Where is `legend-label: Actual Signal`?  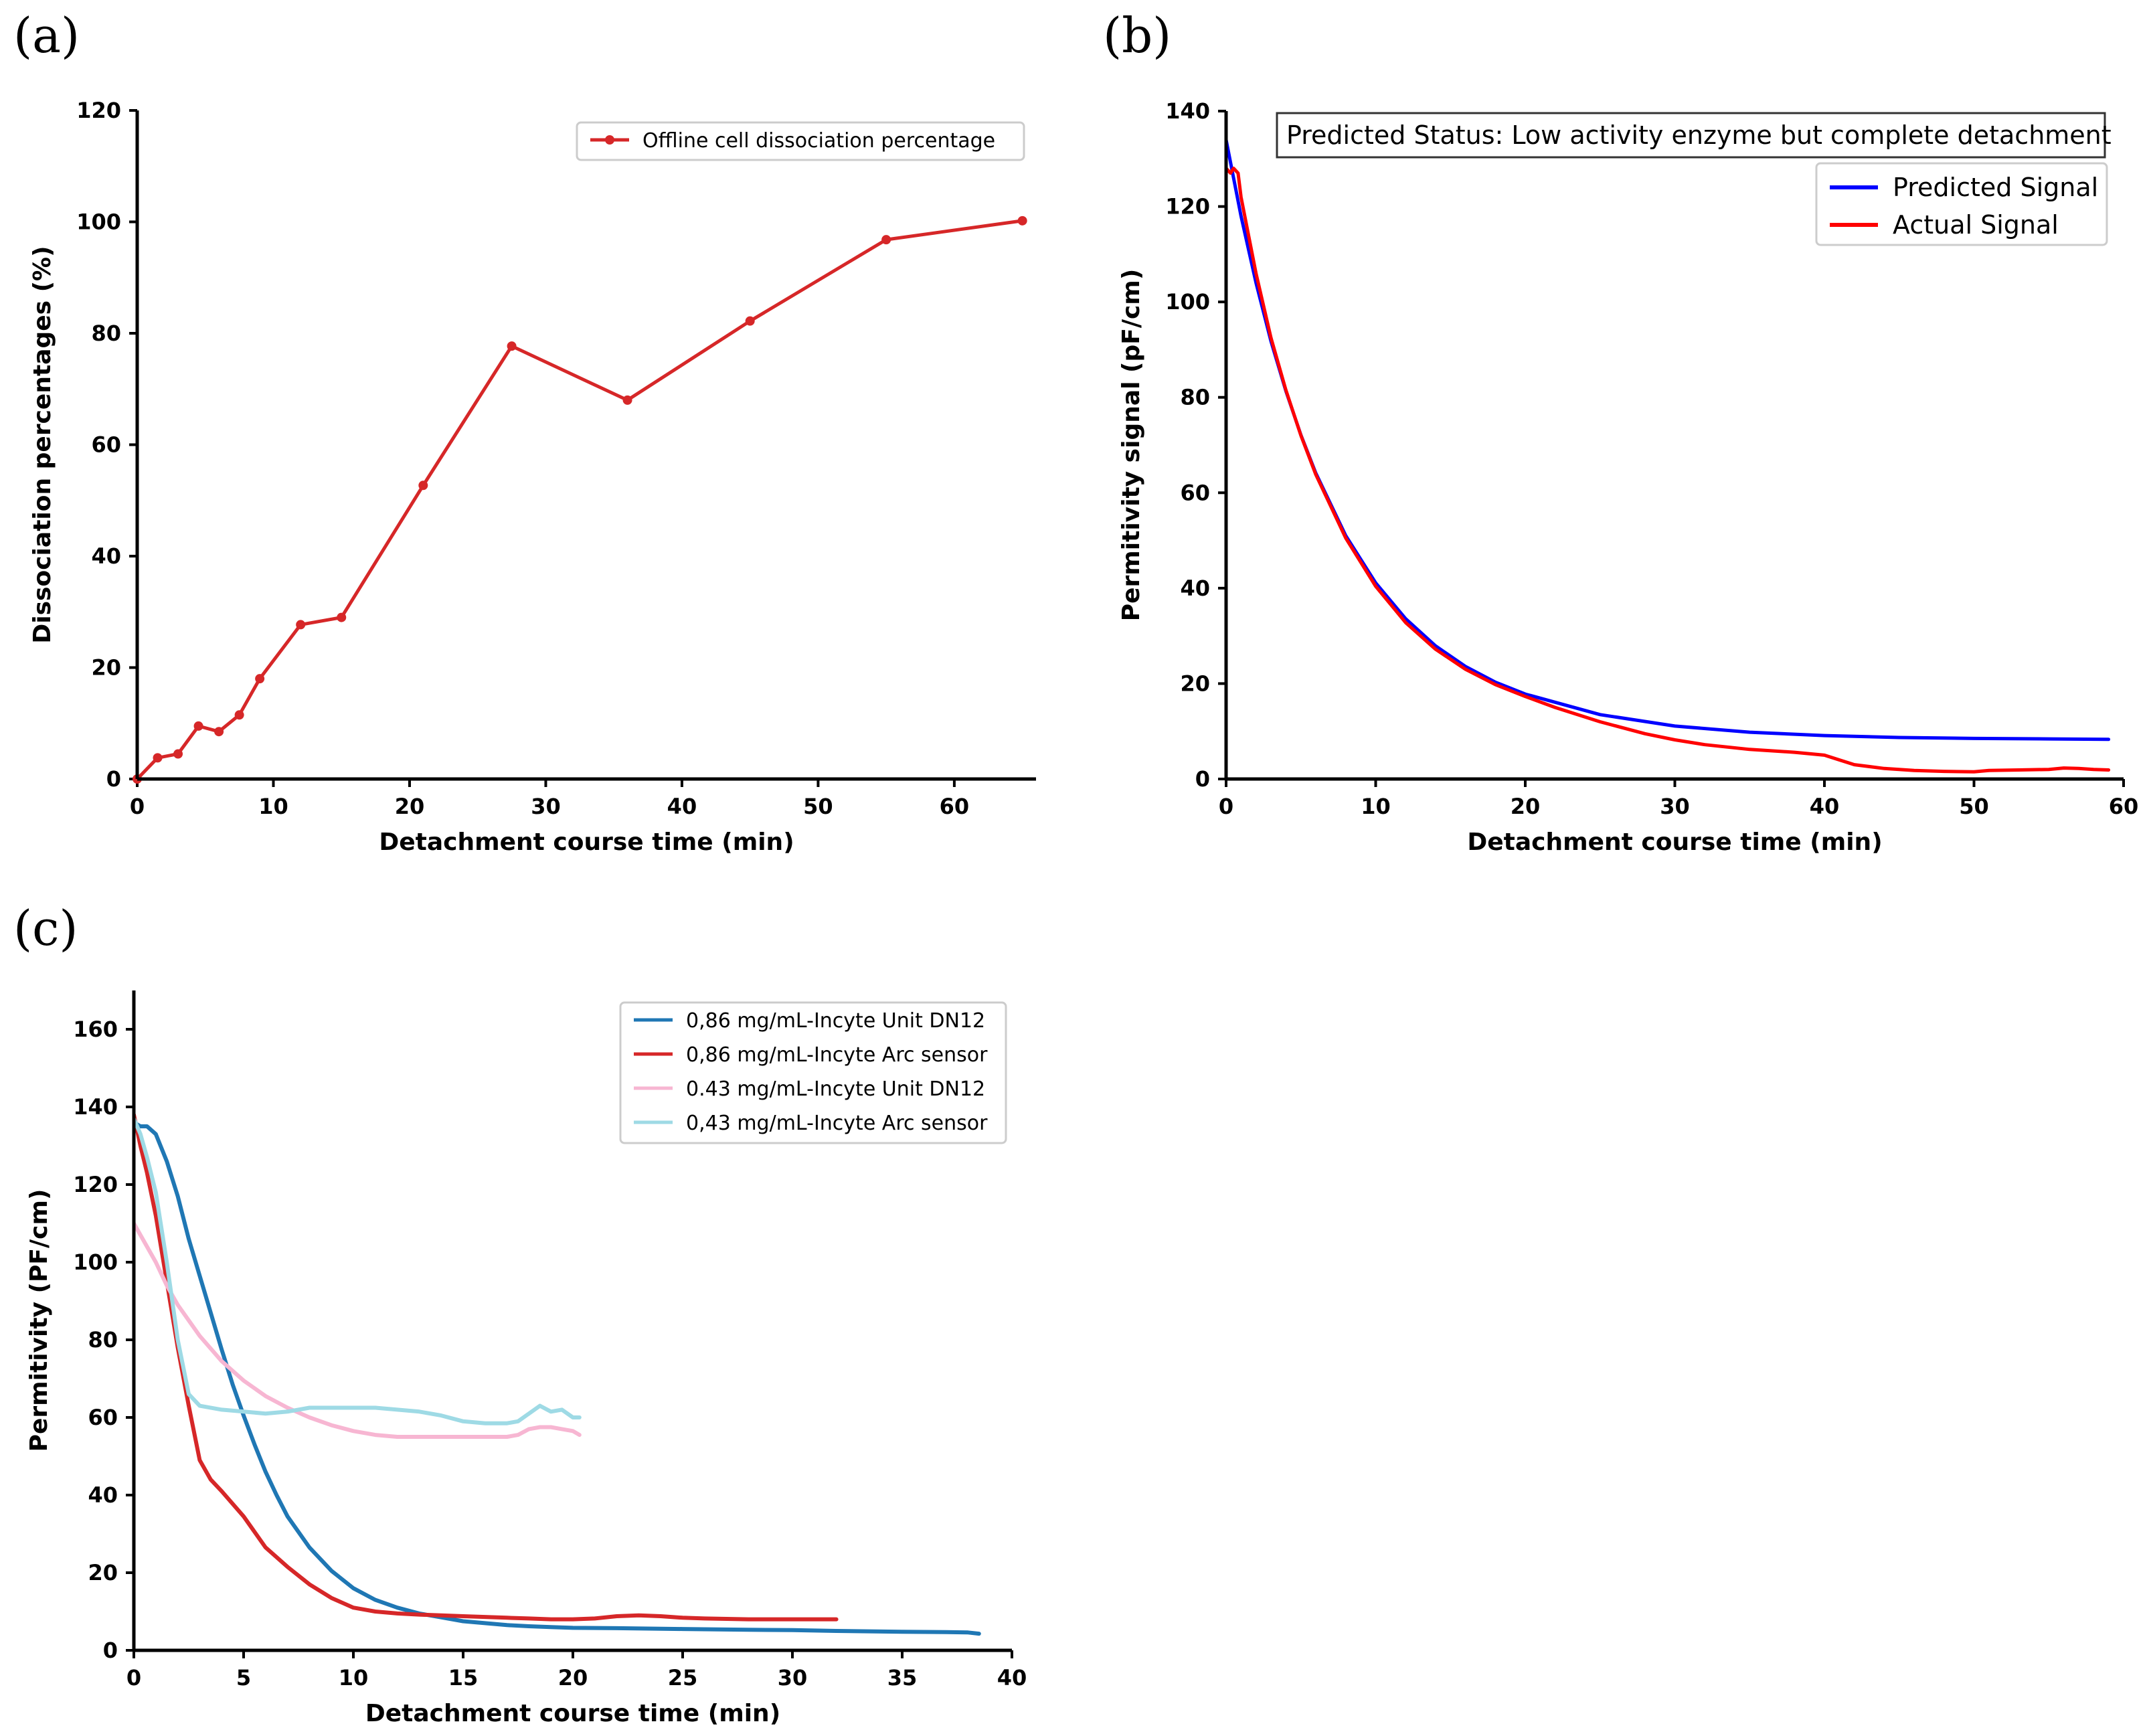 legend-label: Actual Signal is located at coordinates (1976, 225).